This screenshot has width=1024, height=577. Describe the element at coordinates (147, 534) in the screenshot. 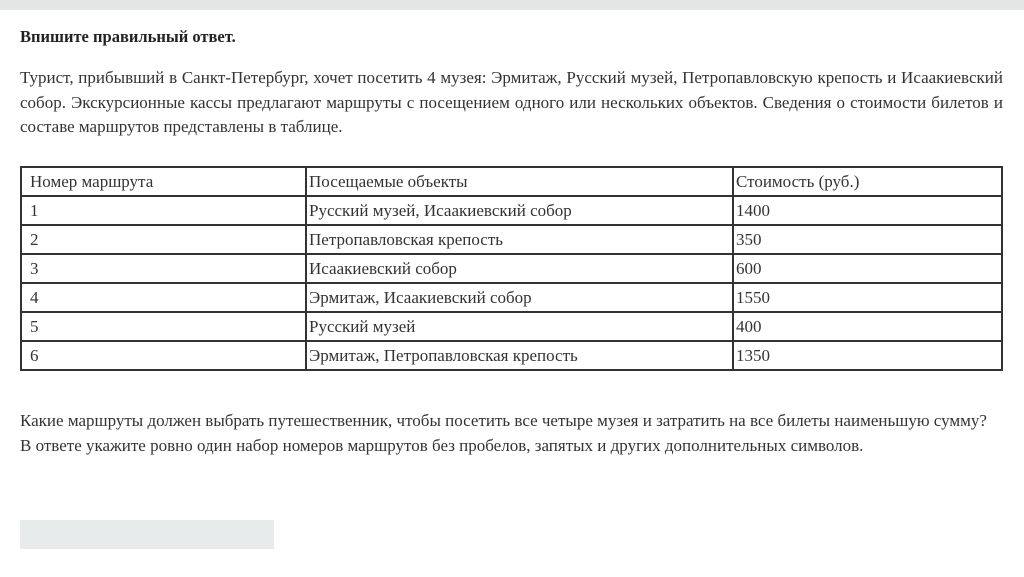

I see `answer-input` at that location.